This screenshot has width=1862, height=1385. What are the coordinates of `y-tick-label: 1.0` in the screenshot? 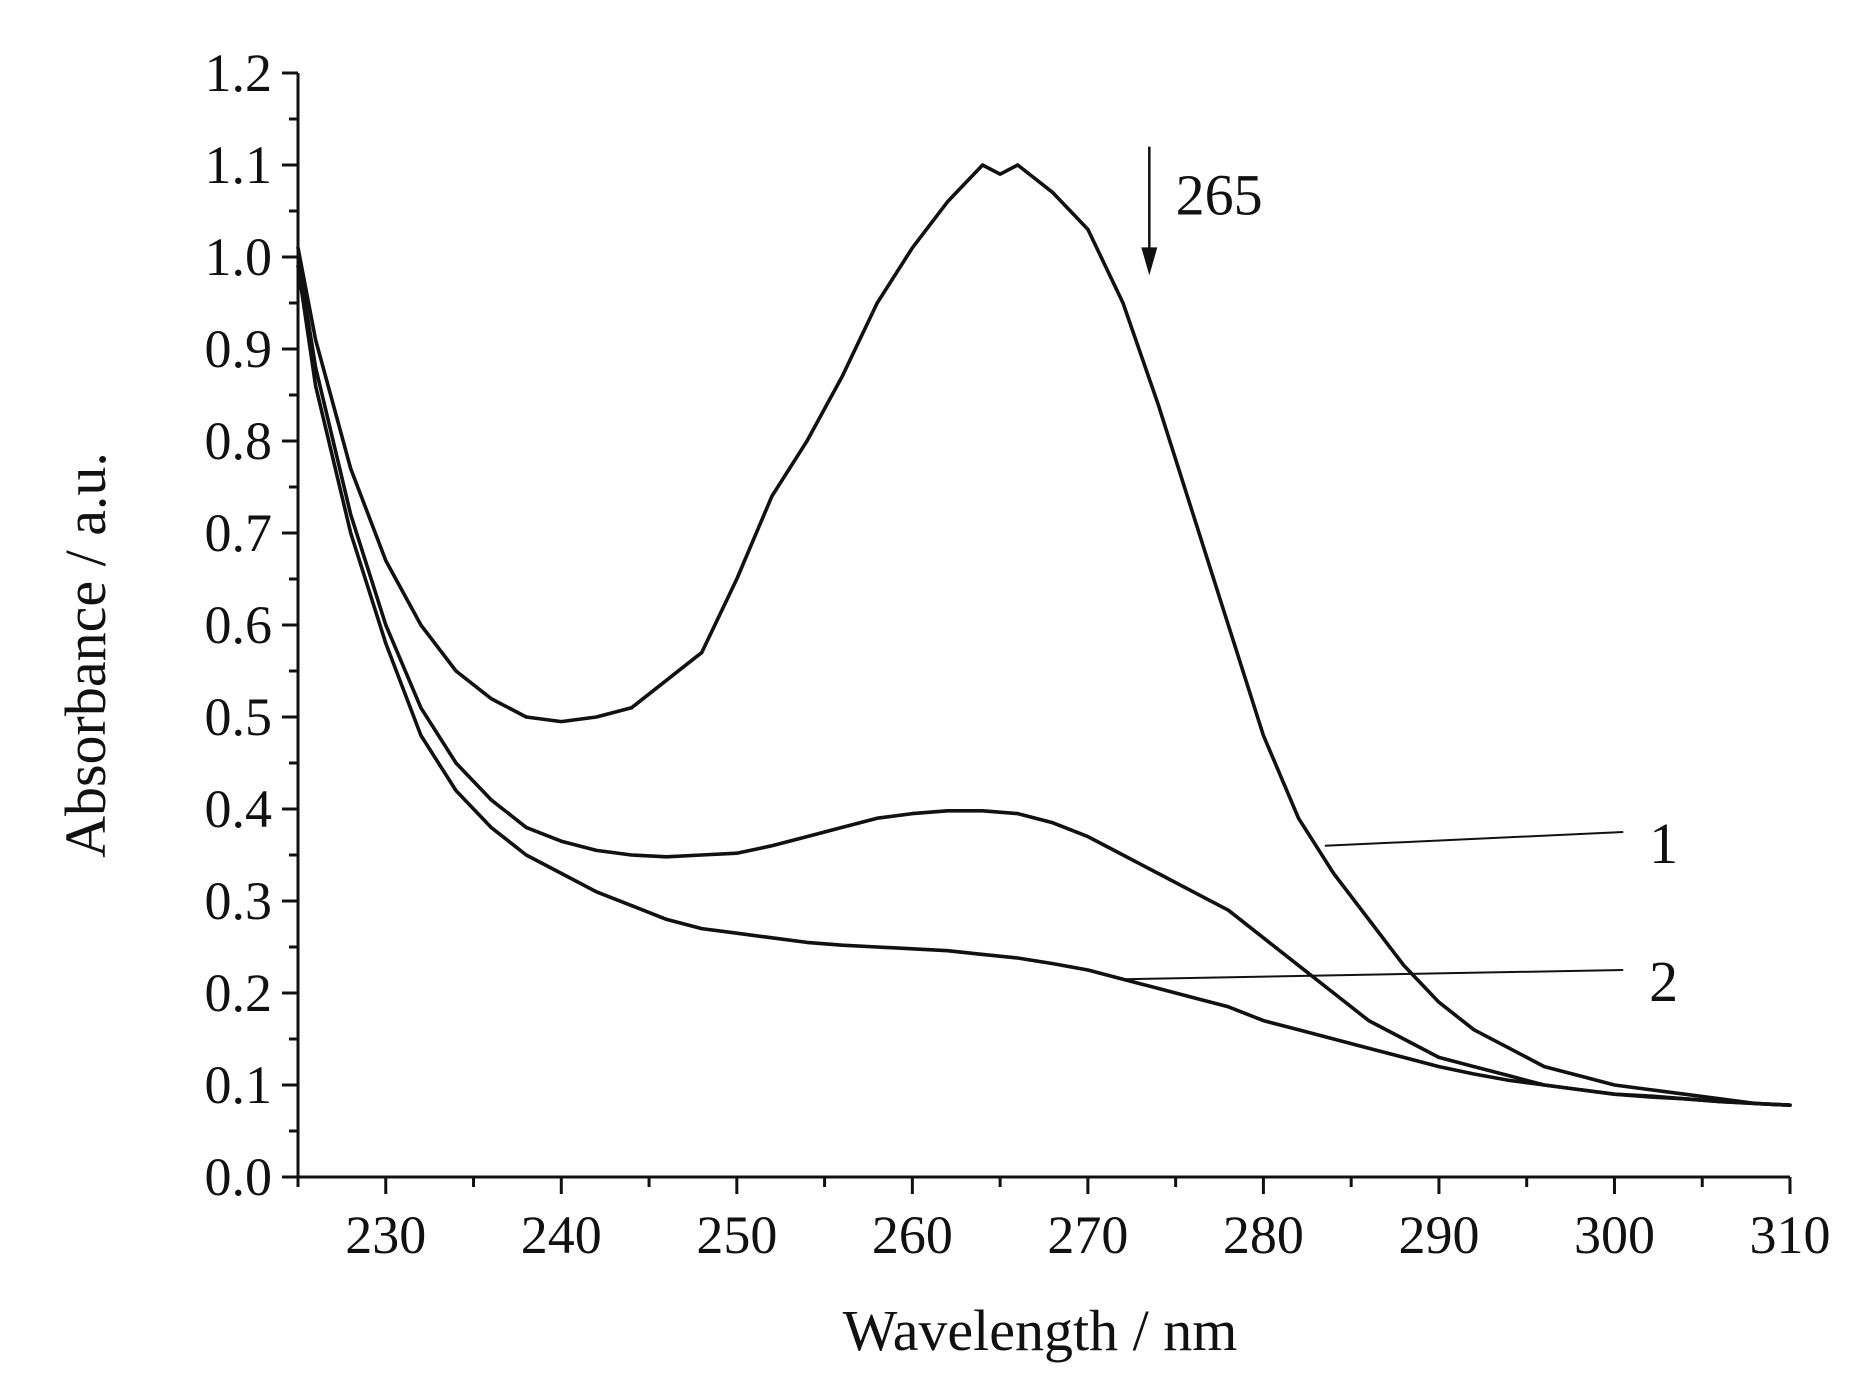 It's located at (239, 257).